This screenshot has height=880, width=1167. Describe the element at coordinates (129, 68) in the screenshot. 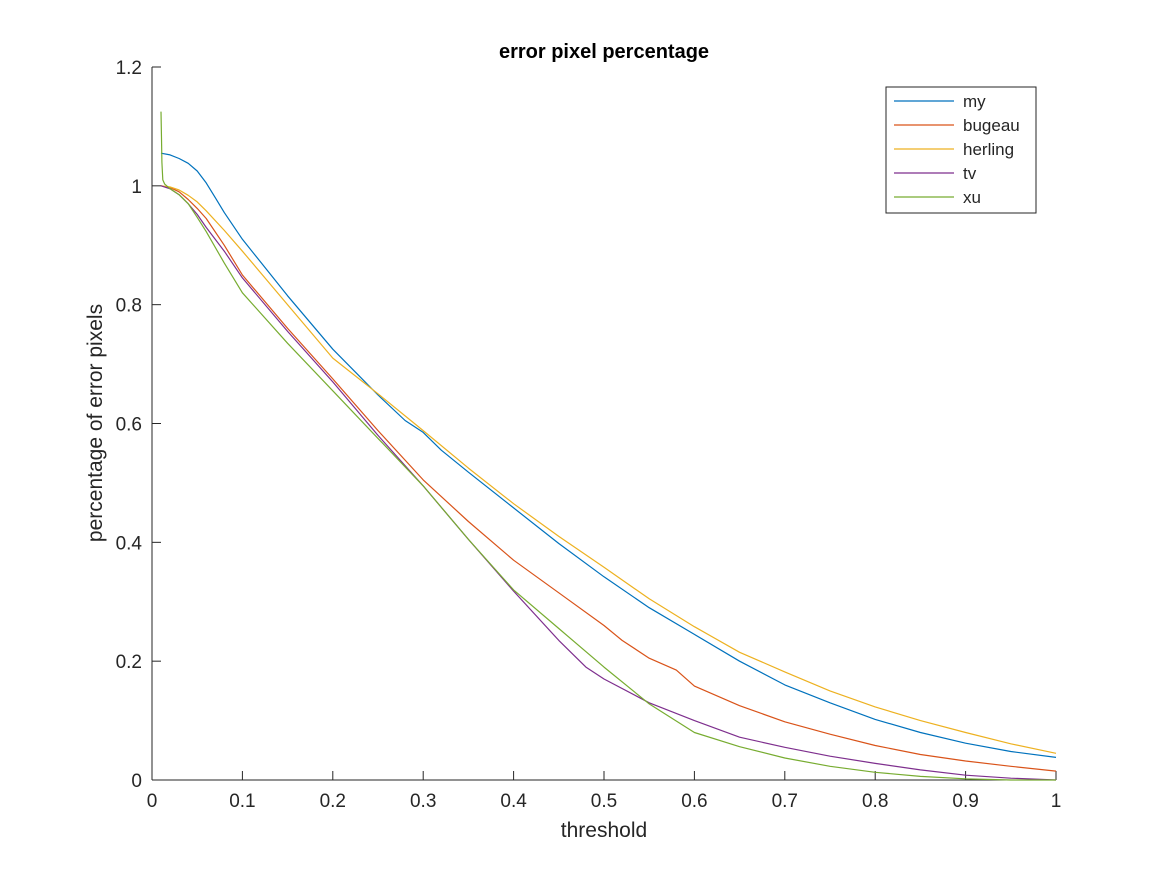

I see `y-tick-label: 1.2` at that location.